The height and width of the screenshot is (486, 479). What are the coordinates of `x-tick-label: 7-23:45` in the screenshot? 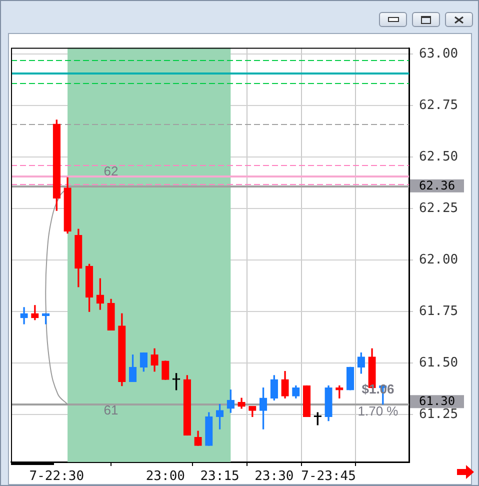 It's located at (328, 476).